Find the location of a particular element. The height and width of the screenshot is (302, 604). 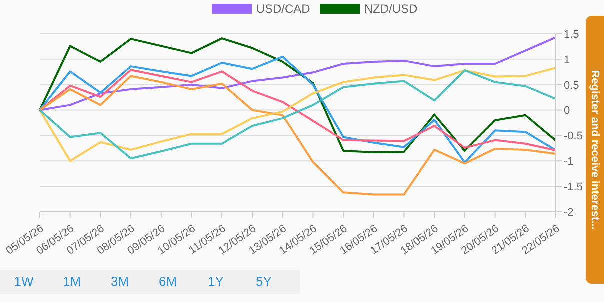

y-tick-label: 1.5 is located at coordinates (572, 34).